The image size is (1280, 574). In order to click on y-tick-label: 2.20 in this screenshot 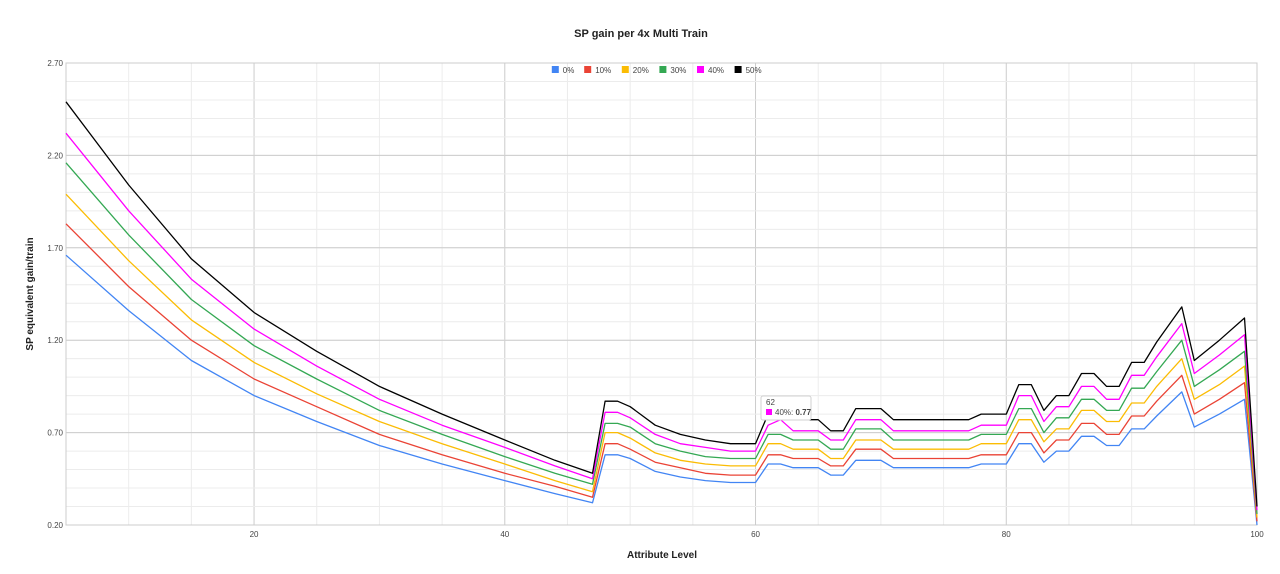, I will do `click(55, 155)`.